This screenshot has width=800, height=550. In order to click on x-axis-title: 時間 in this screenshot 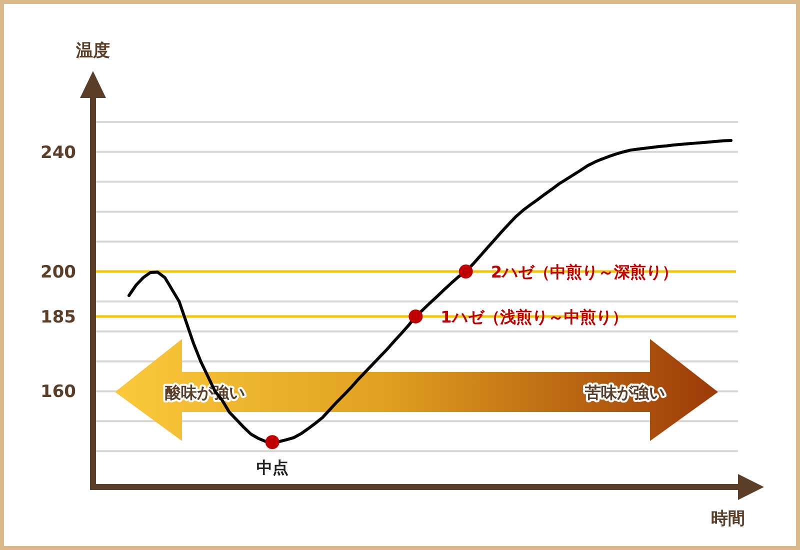, I will do `click(728, 519)`.